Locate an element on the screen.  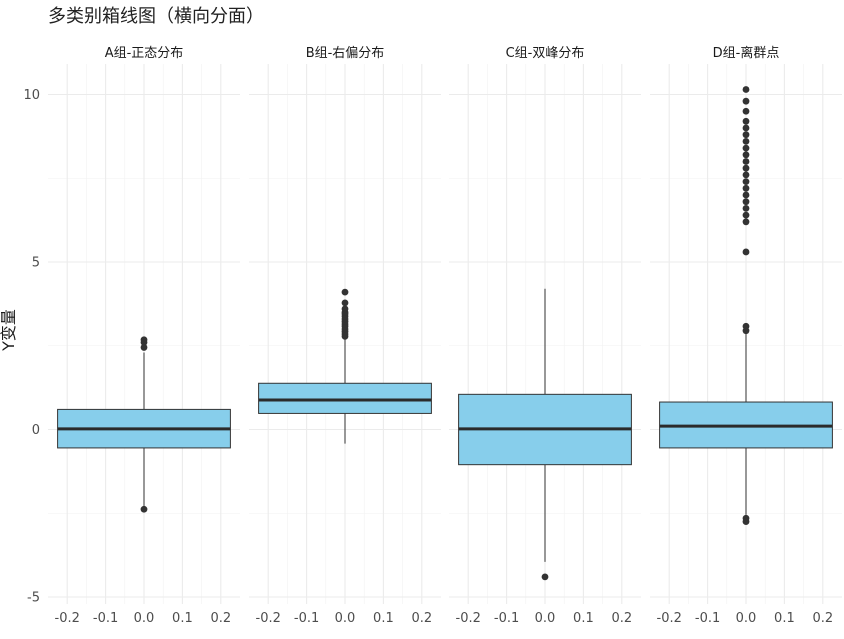
facet-label: D组-离群点 is located at coordinates (746, 53).